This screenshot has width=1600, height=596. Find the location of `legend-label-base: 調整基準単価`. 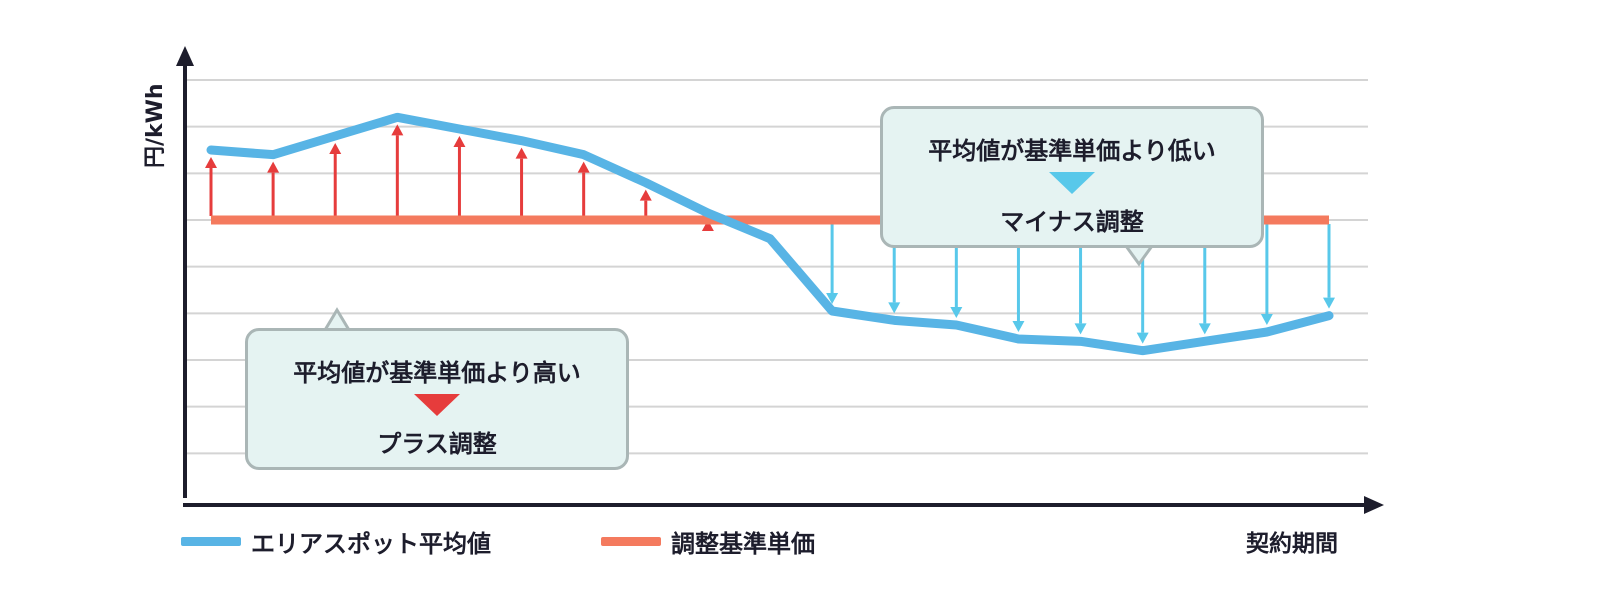

legend-label-base: 調整基準単価 is located at coordinates (743, 544).